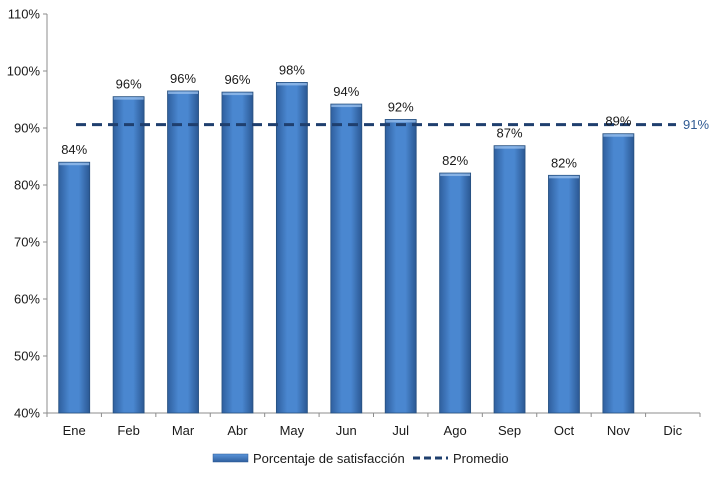  I want to click on y-tick-label: 70%, so click(27, 242).